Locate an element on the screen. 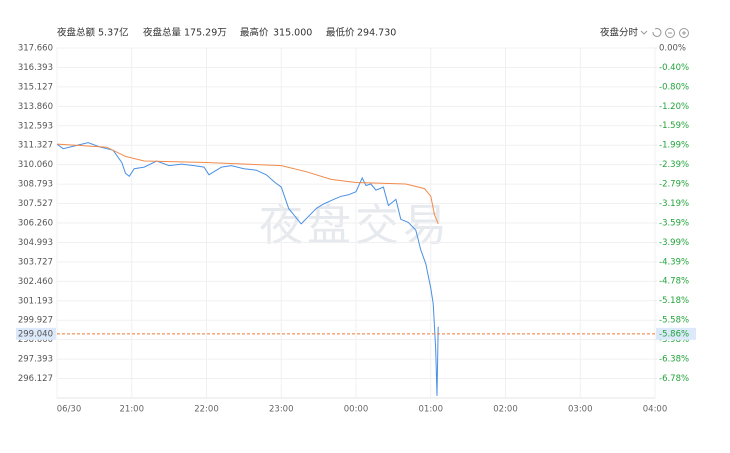  reset-icon is located at coordinates (657, 32).